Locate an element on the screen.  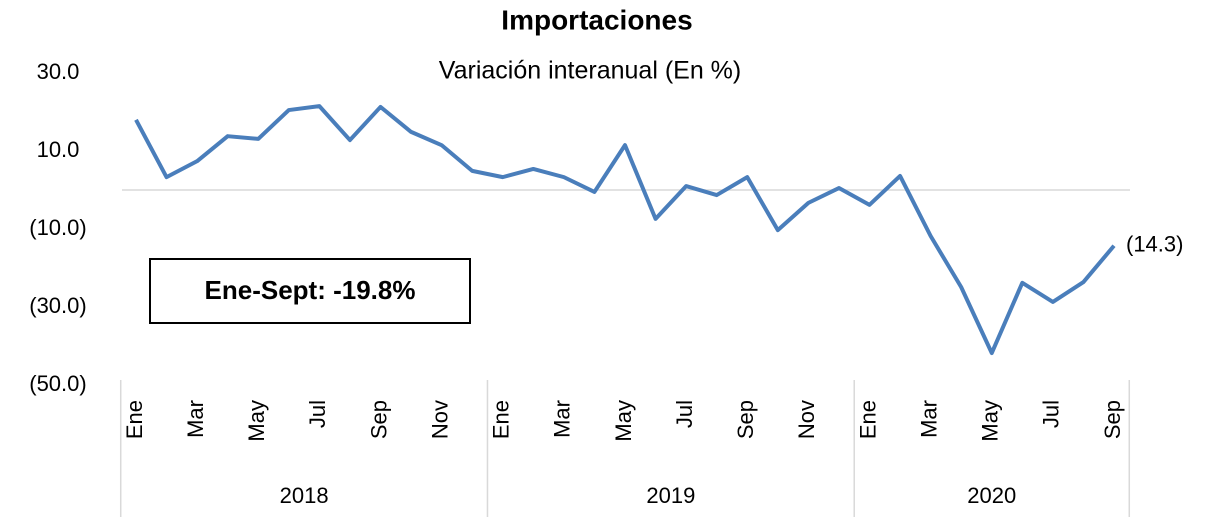
group-label: 2018 is located at coordinates (304, 495).